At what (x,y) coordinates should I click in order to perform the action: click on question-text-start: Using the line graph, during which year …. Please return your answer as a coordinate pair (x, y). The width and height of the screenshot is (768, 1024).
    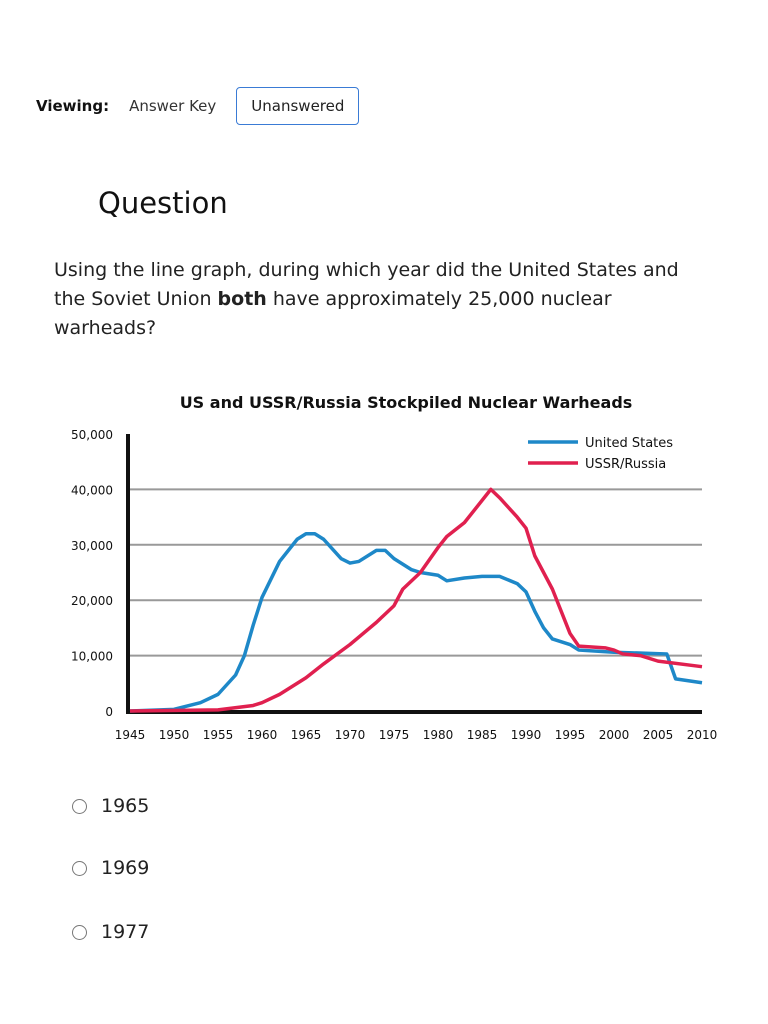
    Looking at the image, I should click on (366, 284).